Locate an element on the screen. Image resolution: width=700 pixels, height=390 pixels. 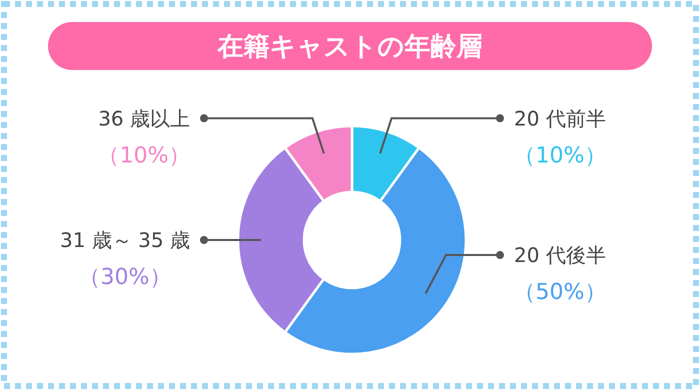
chart-title: 在籍キャストの年齢層 is located at coordinates (349, 47).